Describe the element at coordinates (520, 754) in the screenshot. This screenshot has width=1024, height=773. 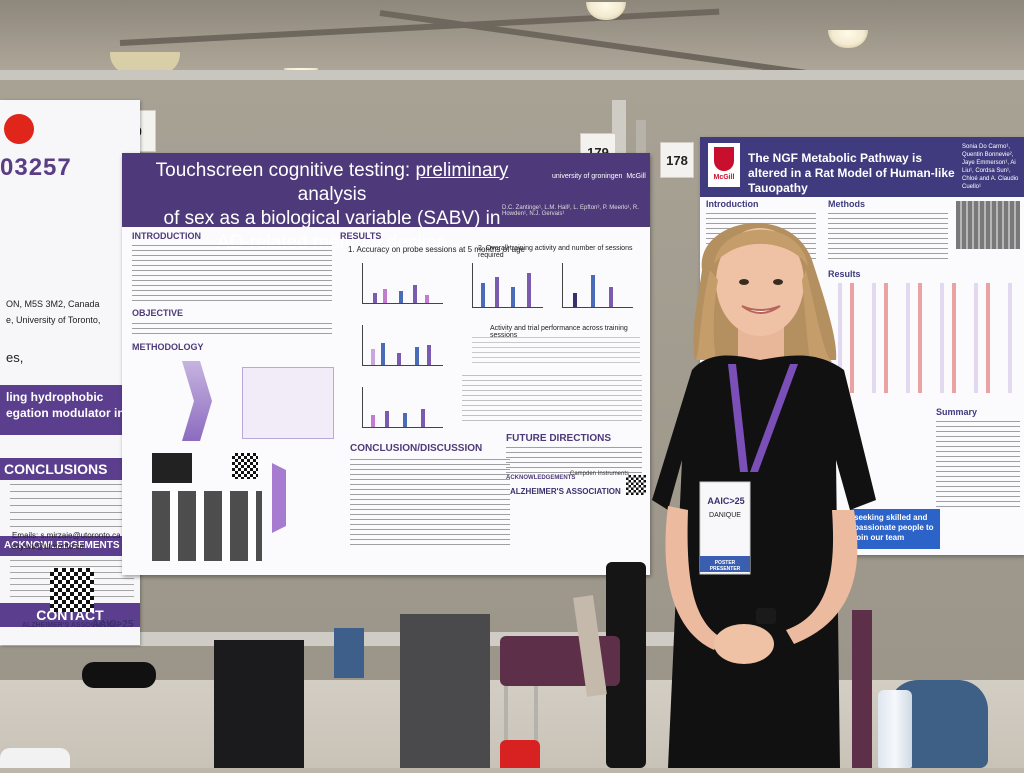
I see `red-bag` at that location.